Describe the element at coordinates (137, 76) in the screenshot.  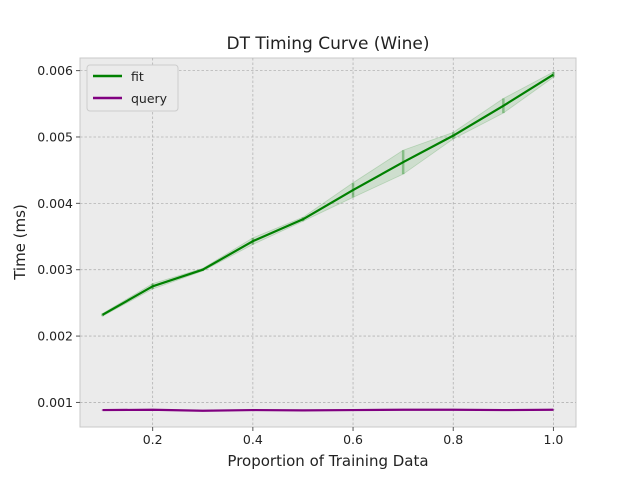
I see `legend-label-fit: fit` at that location.